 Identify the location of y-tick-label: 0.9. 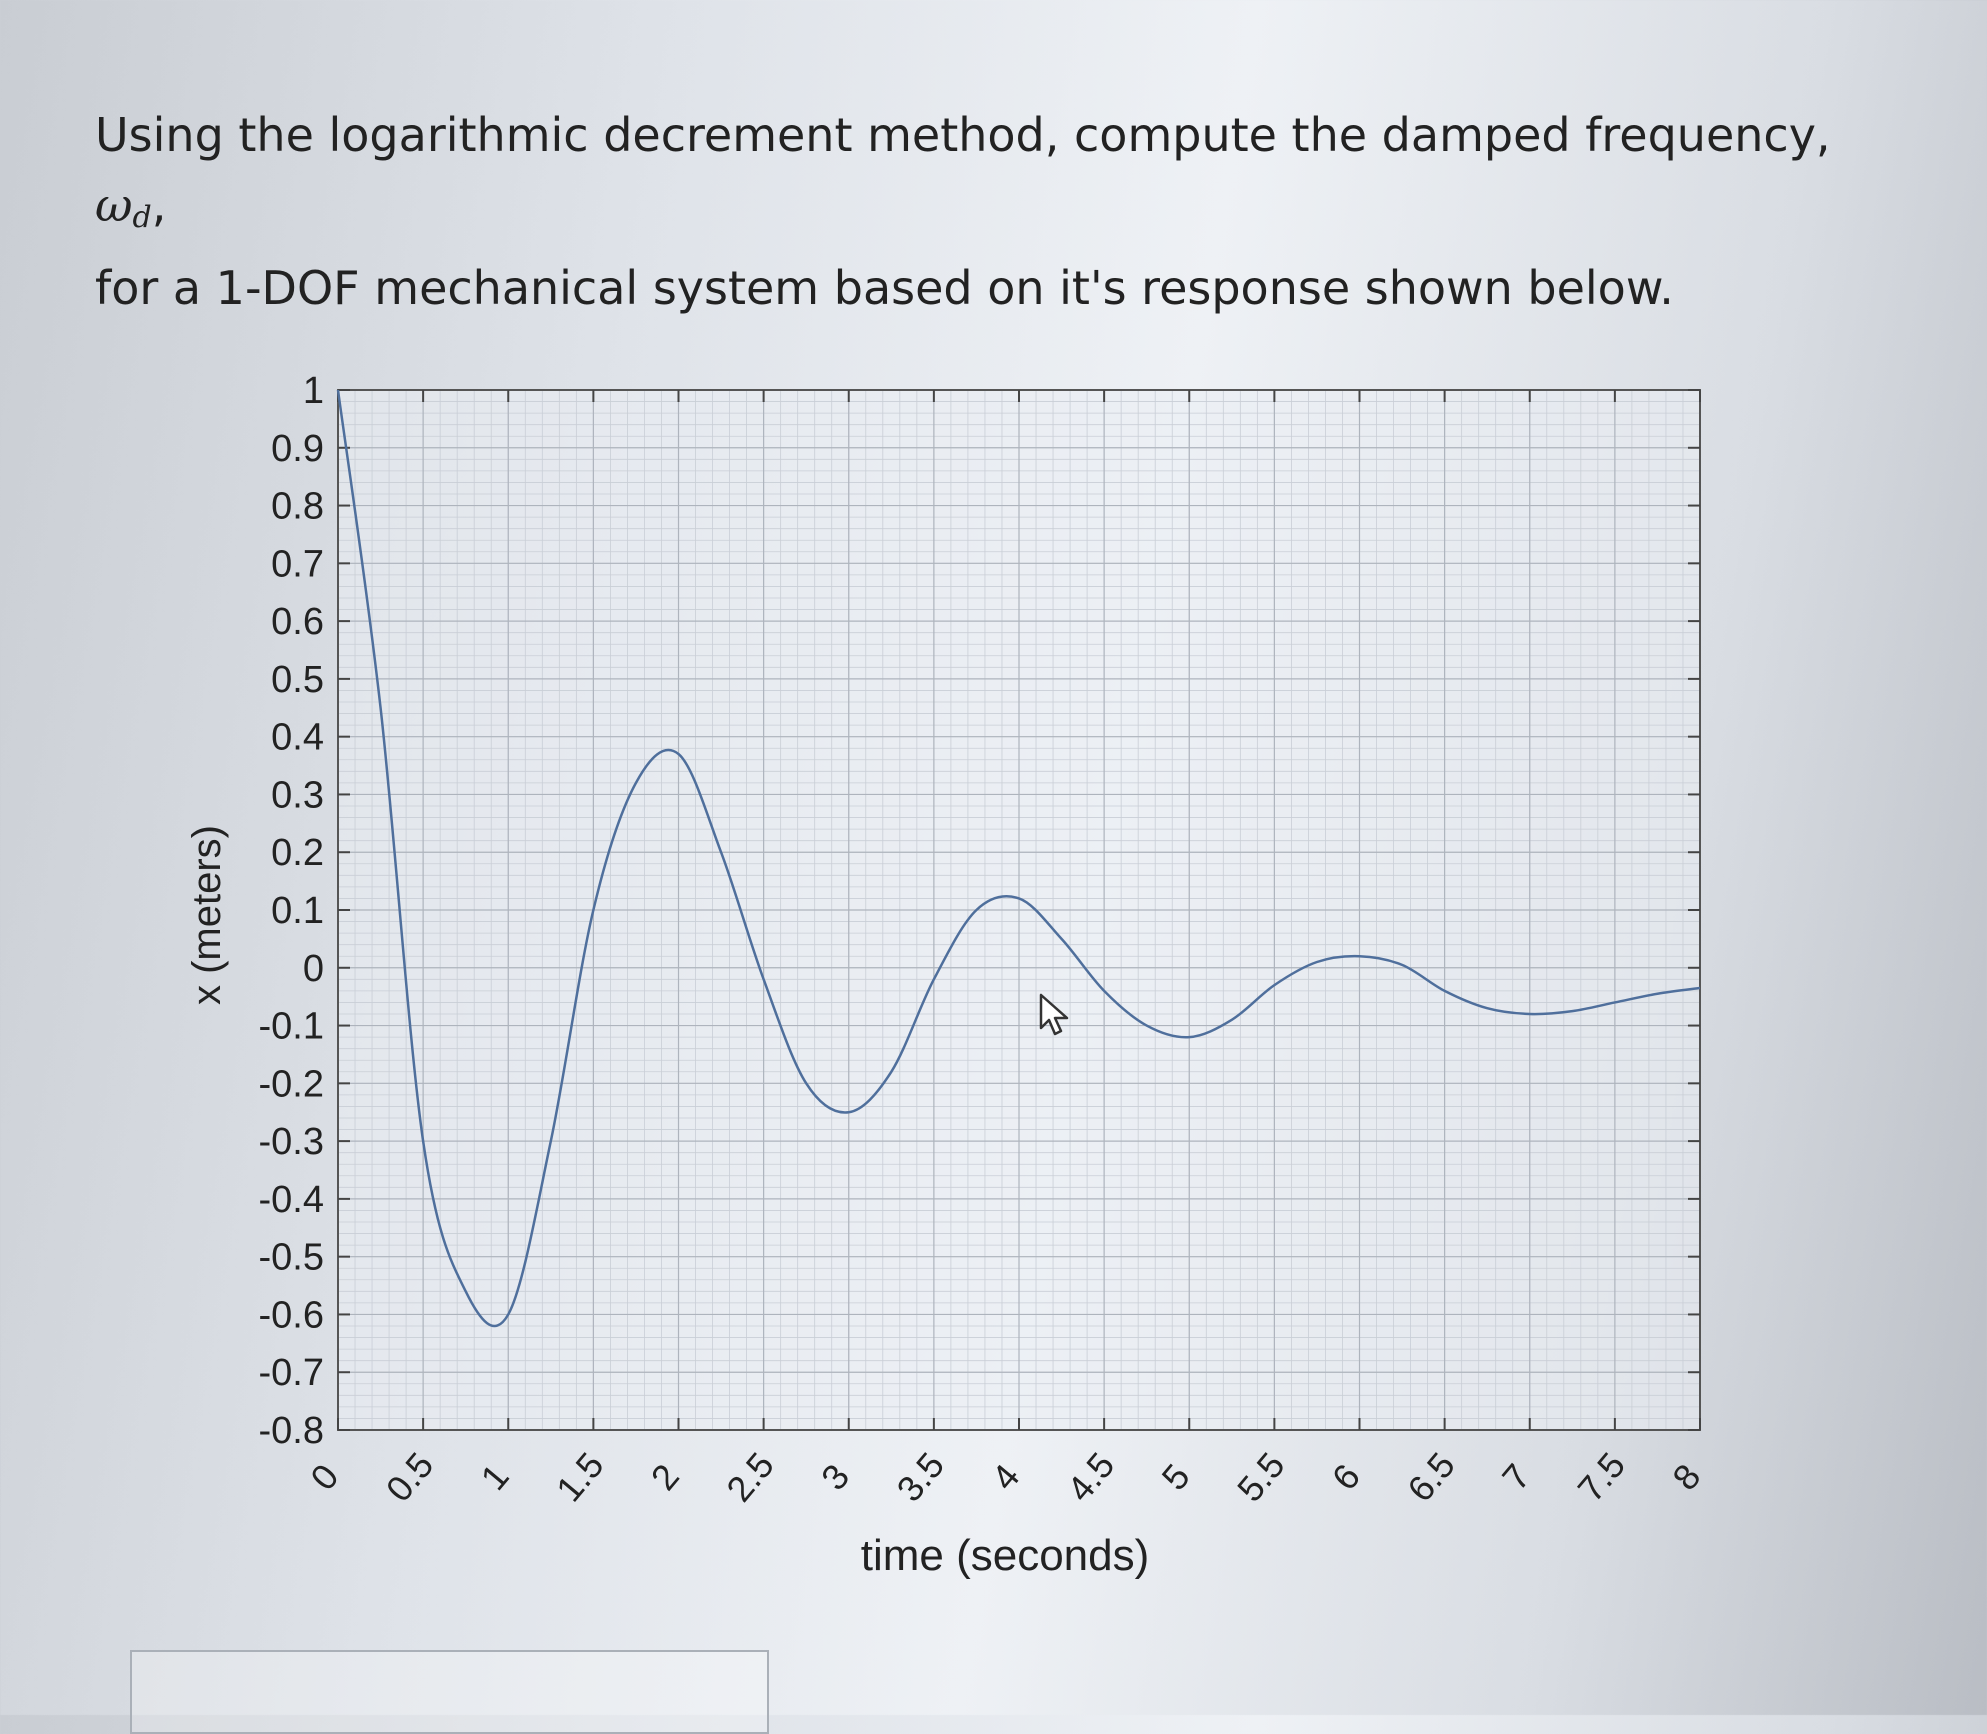
(297, 449).